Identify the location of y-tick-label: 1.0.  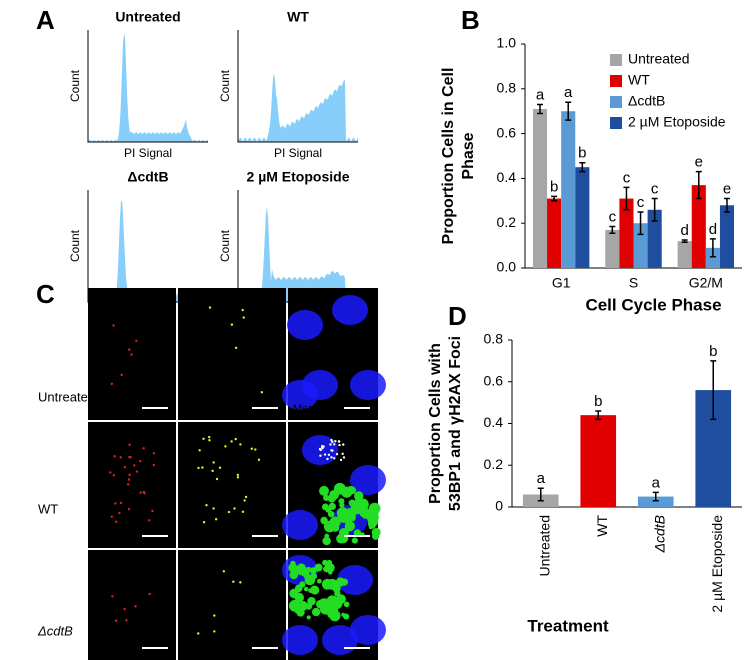
(507, 43).